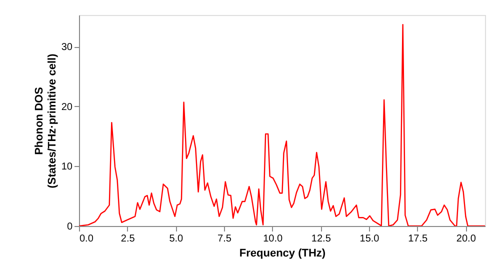  Describe the element at coordinates (67, 107) in the screenshot. I see `y-tick-label: 20` at that location.